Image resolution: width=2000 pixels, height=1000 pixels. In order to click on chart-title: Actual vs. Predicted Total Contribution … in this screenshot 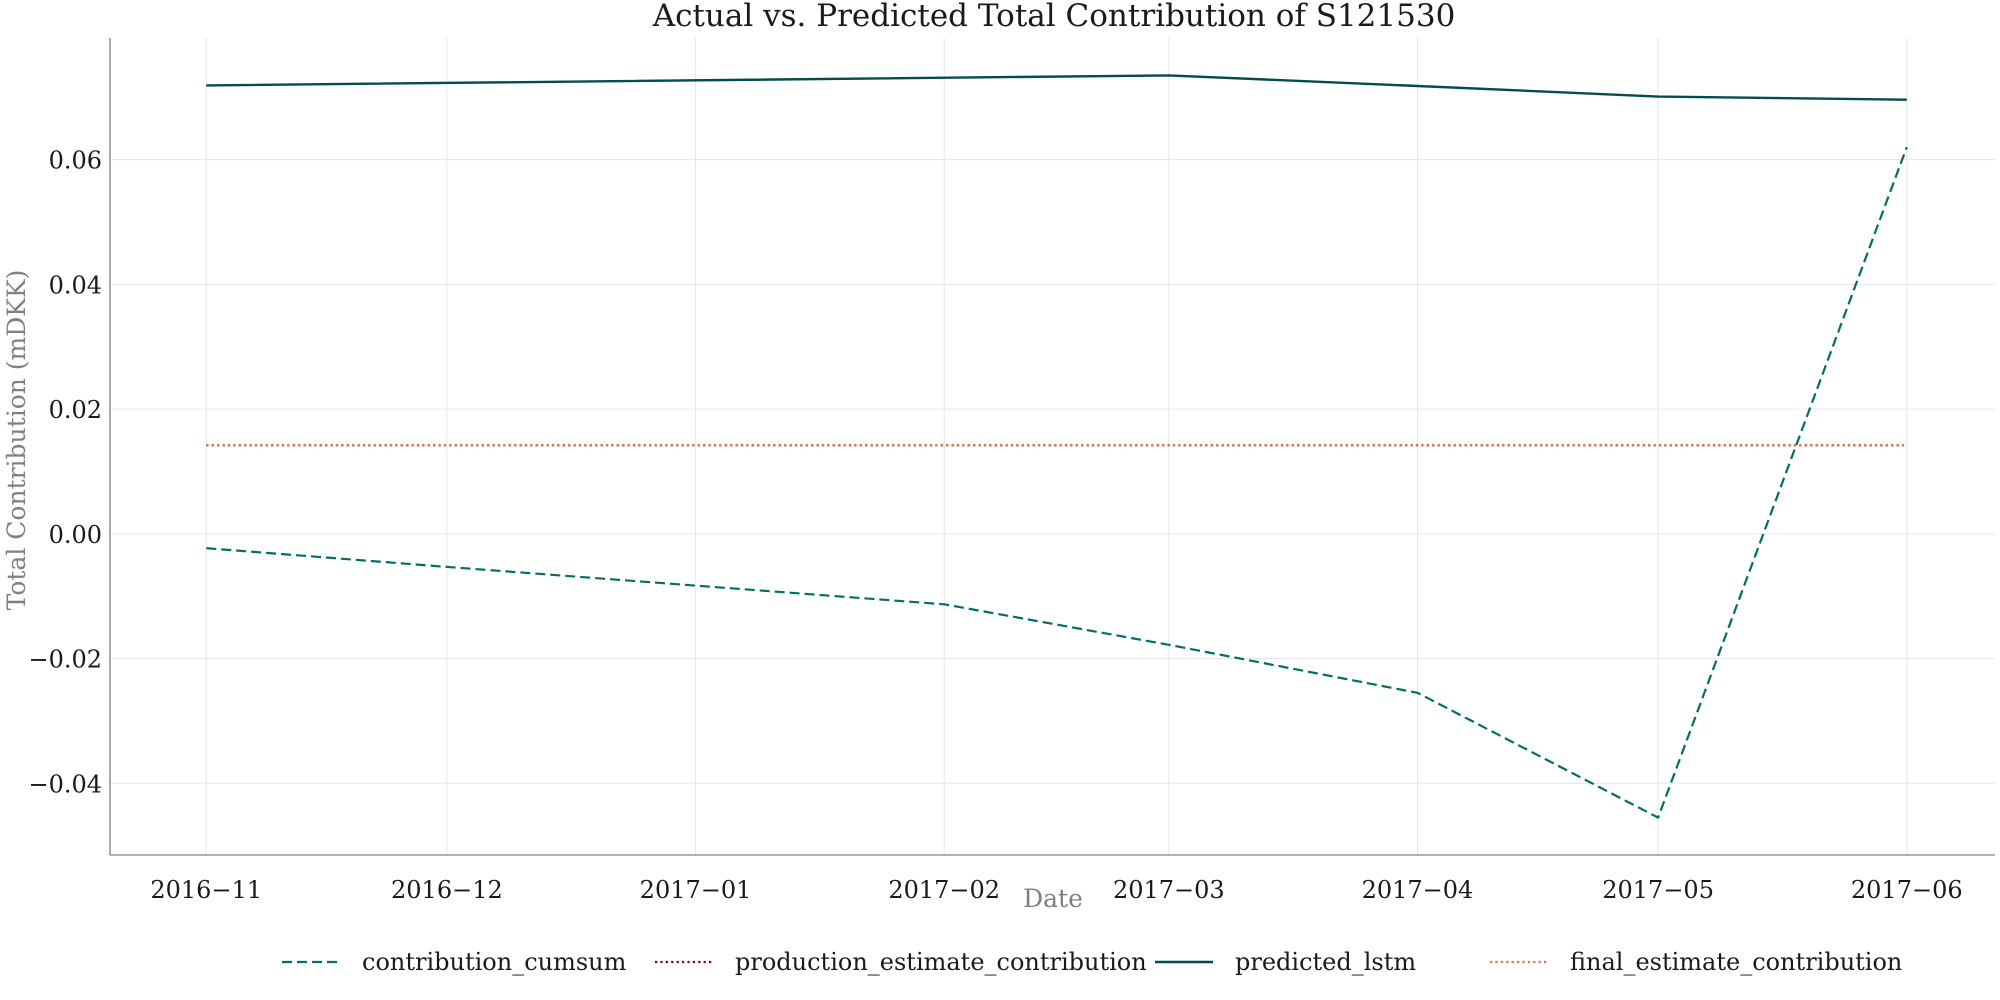, I will do `click(1054, 17)`.